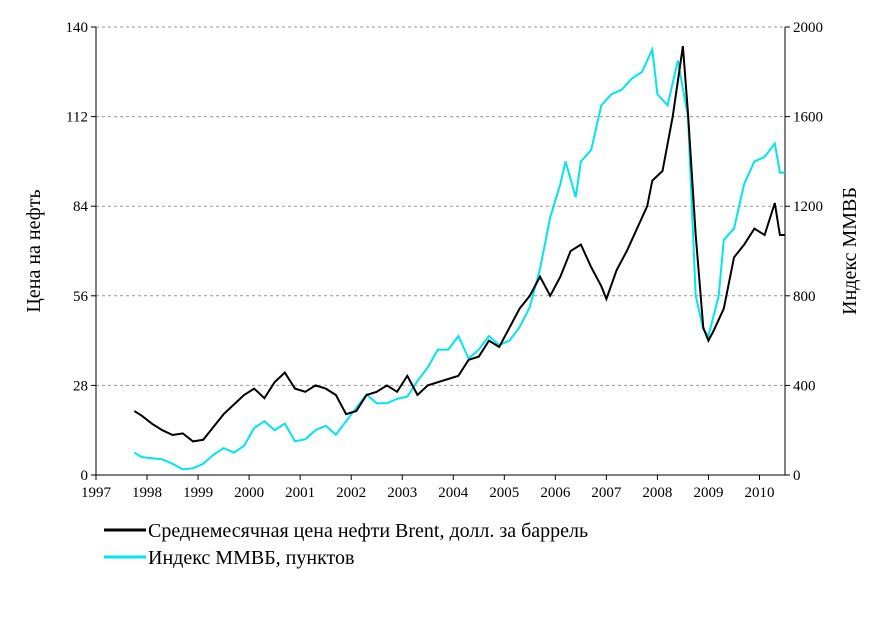 This screenshot has width=892, height=636. I want to click on x-tick-label: 2003, so click(402, 493).